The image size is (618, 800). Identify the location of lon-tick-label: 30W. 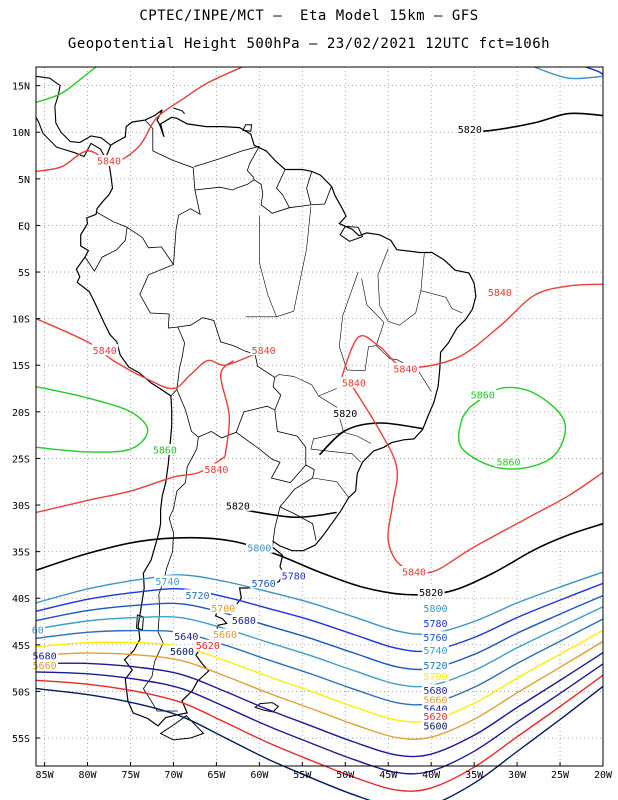
(517, 775).